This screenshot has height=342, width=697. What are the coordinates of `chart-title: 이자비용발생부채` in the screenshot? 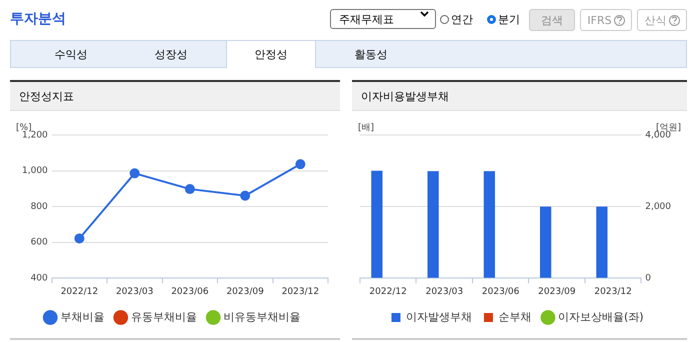 It's located at (519, 96).